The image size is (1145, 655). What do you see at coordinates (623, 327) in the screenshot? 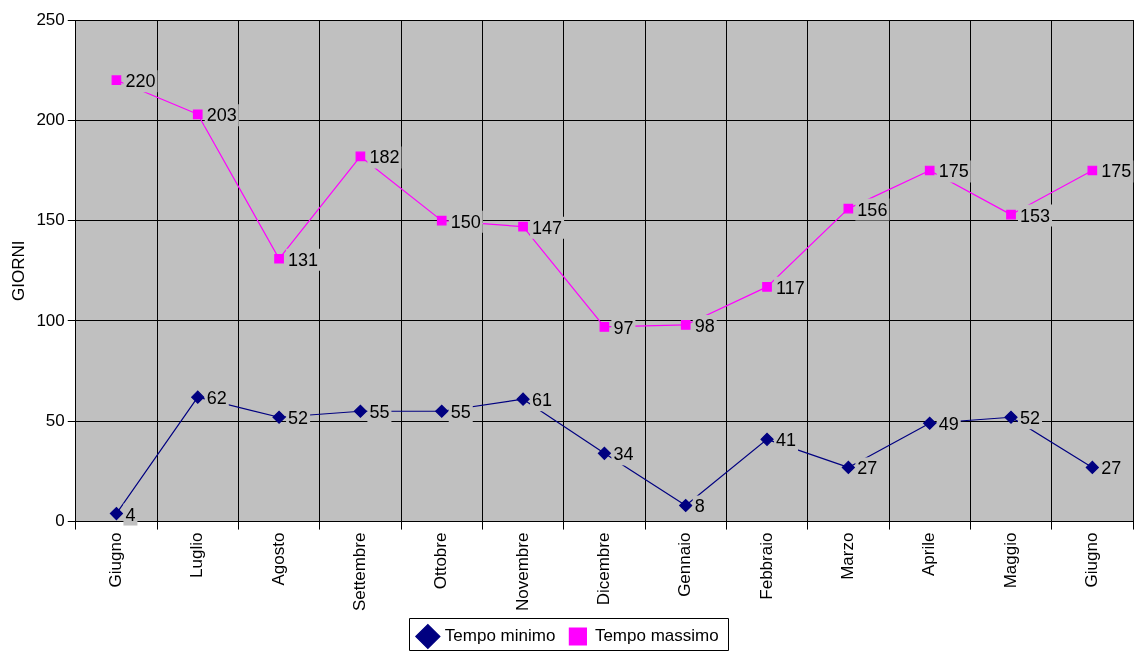
I see `data-label: 97` at bounding box center [623, 327].